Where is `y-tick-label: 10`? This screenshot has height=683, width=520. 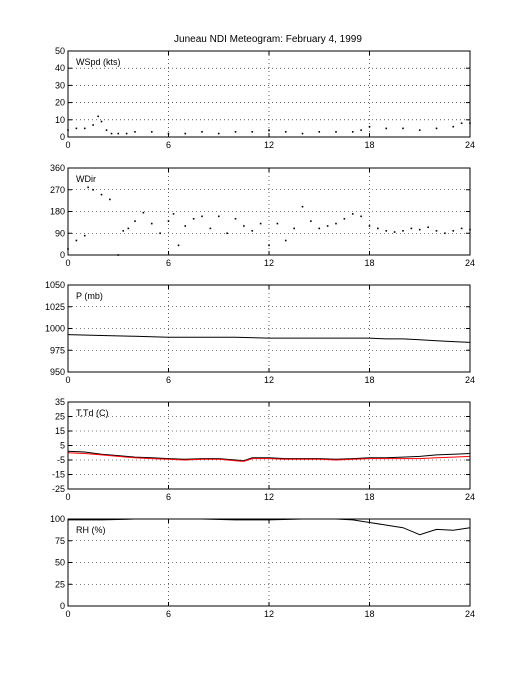
y-tick-label: 10 is located at coordinates (60, 120).